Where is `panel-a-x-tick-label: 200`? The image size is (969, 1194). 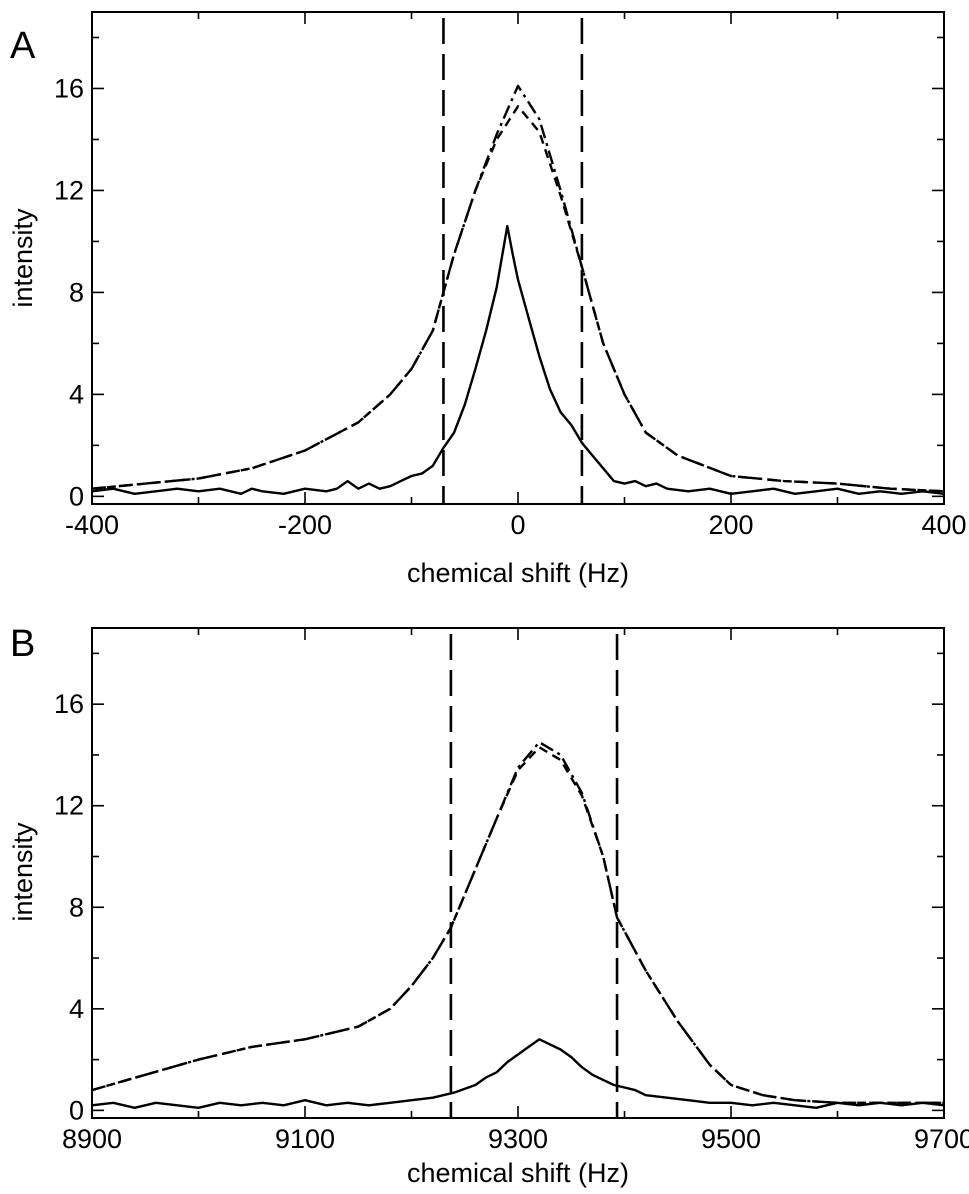 panel-a-x-tick-label: 200 is located at coordinates (730, 525).